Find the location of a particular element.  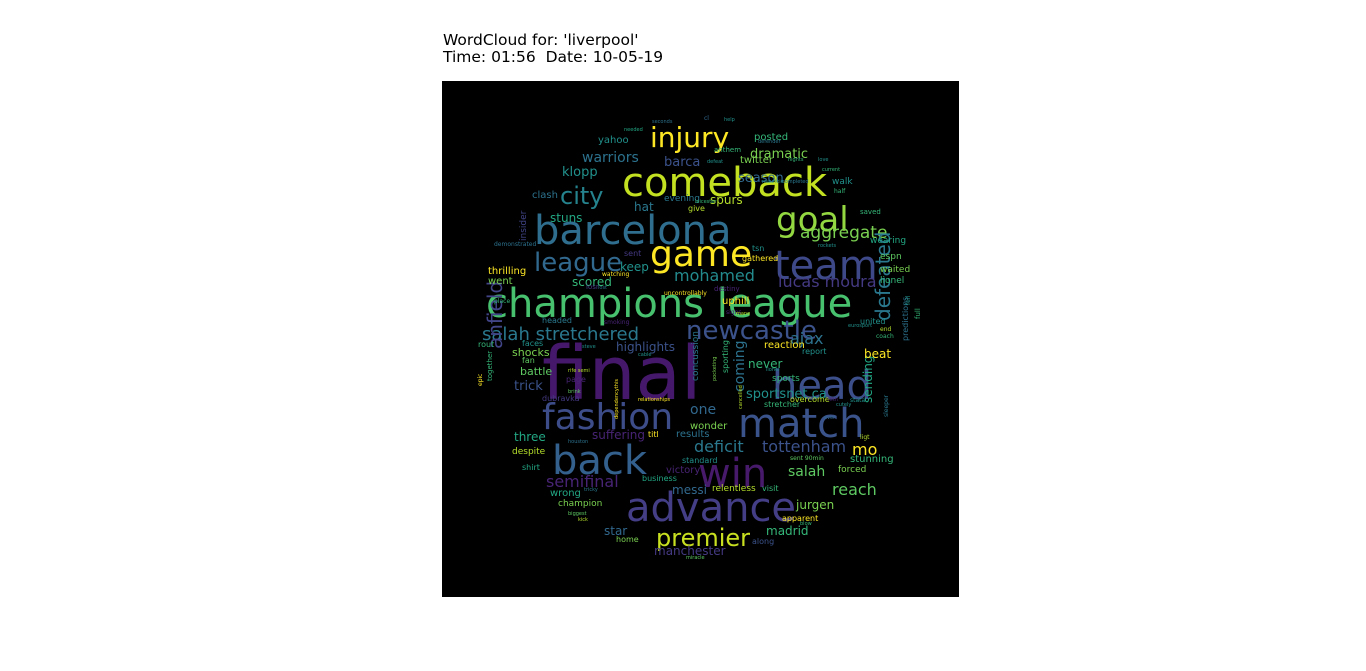

word-miracle: miracle is located at coordinates (695, 558).